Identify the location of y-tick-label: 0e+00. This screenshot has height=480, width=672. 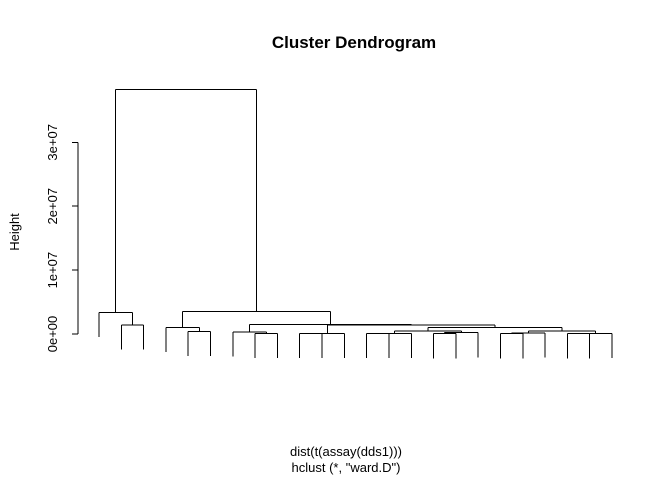
(52, 334).